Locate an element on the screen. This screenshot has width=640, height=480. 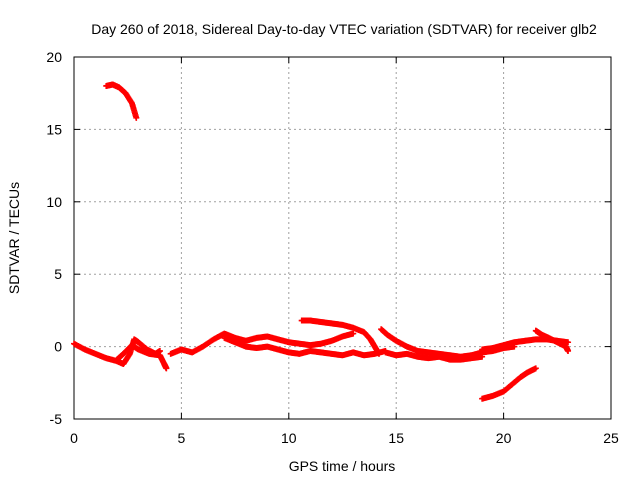
series-sat-e is located at coordinates (305, 346).